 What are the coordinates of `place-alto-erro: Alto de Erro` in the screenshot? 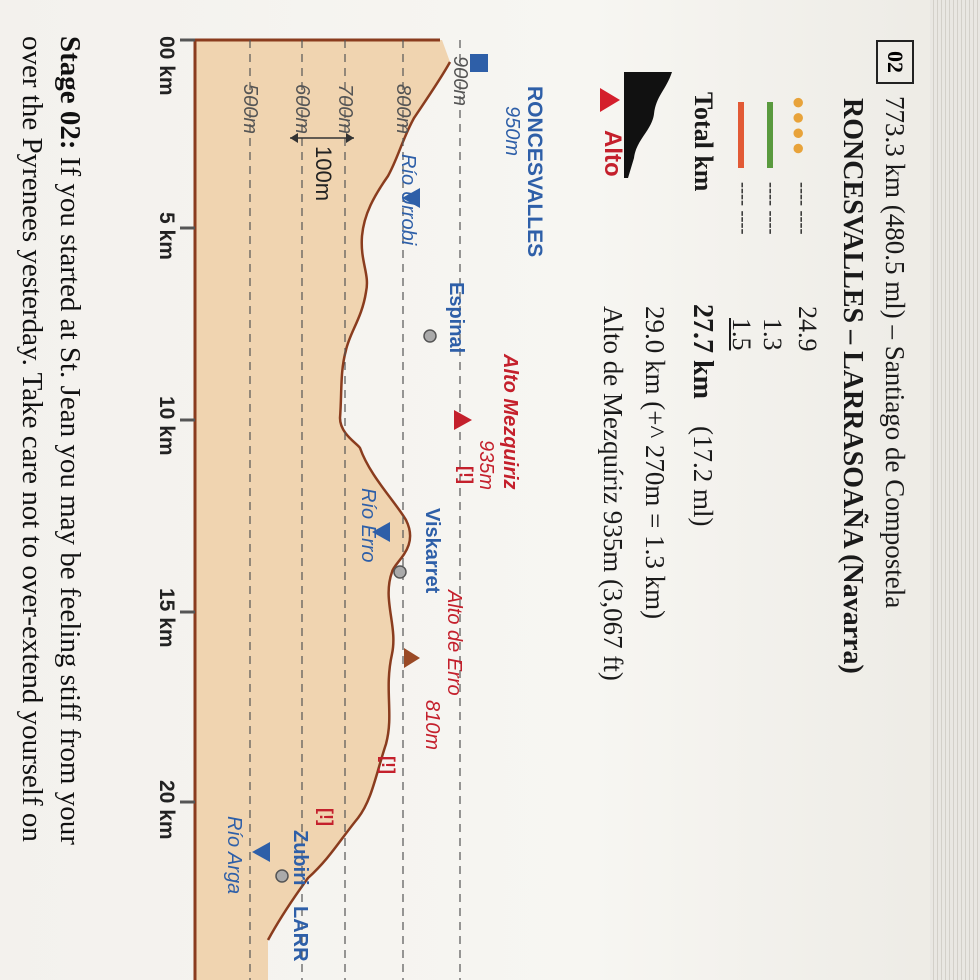 It's located at (454, 642).